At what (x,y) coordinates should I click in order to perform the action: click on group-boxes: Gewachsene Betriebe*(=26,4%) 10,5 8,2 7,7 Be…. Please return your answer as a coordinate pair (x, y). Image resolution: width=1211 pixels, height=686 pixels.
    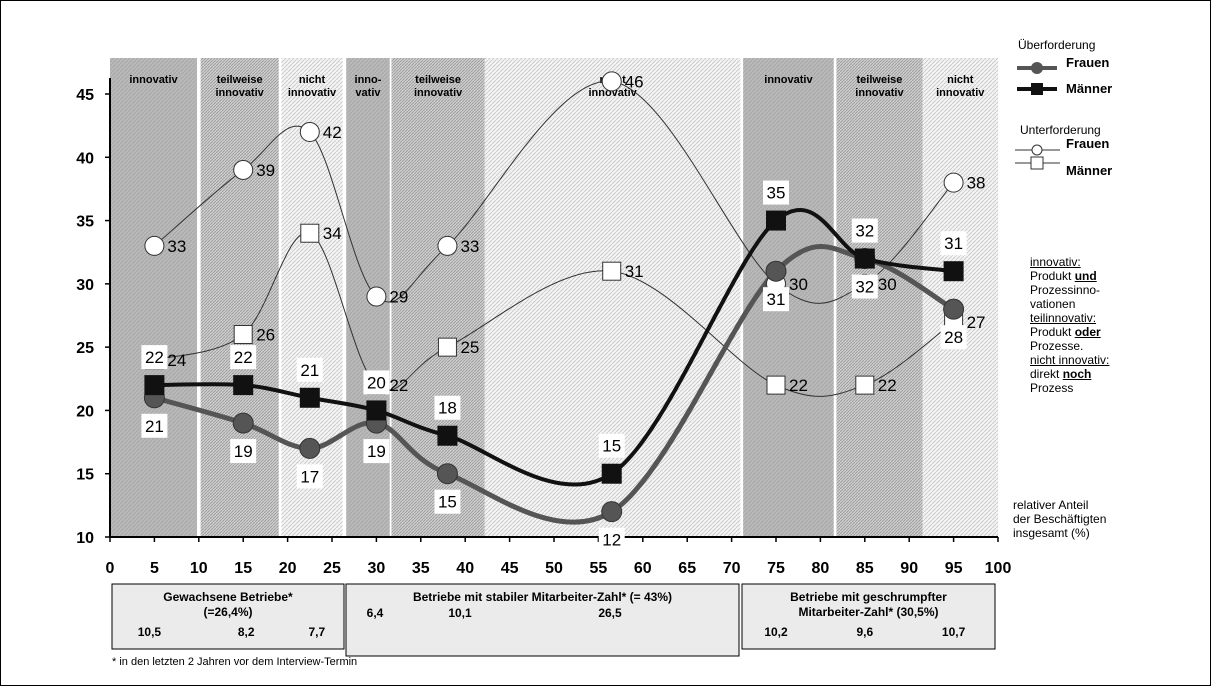
    Looking at the image, I should click on (553, 620).